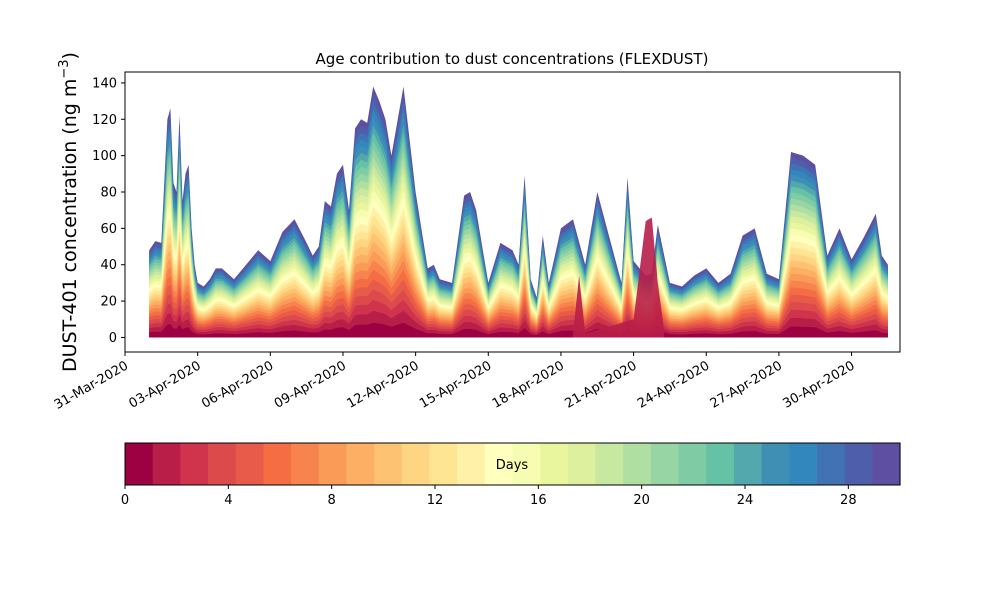 This screenshot has height=600, width=1000. Describe the element at coordinates (528, 384) in the screenshot. I see `x-tick-label: 18-Apr-2020` at that location.